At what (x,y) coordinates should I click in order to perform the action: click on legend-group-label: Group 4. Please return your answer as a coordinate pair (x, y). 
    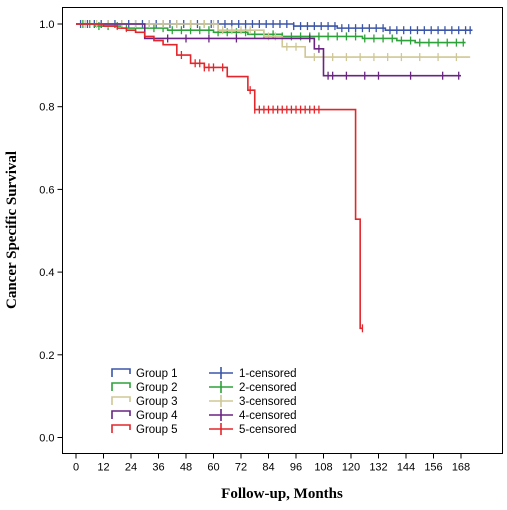
    Looking at the image, I should click on (157, 416).